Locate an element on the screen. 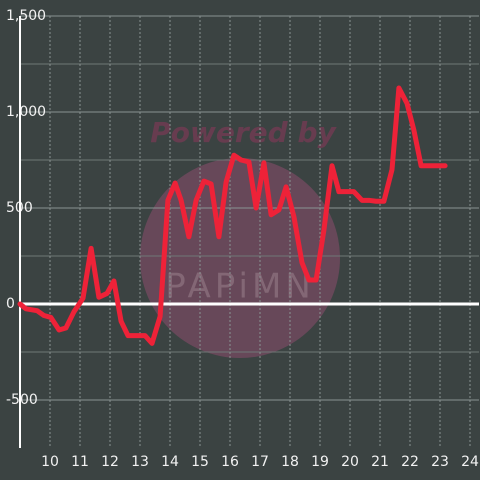 Image resolution: width=480 pixels, height=480 pixels. x-tick-label: 10 is located at coordinates (50, 462).